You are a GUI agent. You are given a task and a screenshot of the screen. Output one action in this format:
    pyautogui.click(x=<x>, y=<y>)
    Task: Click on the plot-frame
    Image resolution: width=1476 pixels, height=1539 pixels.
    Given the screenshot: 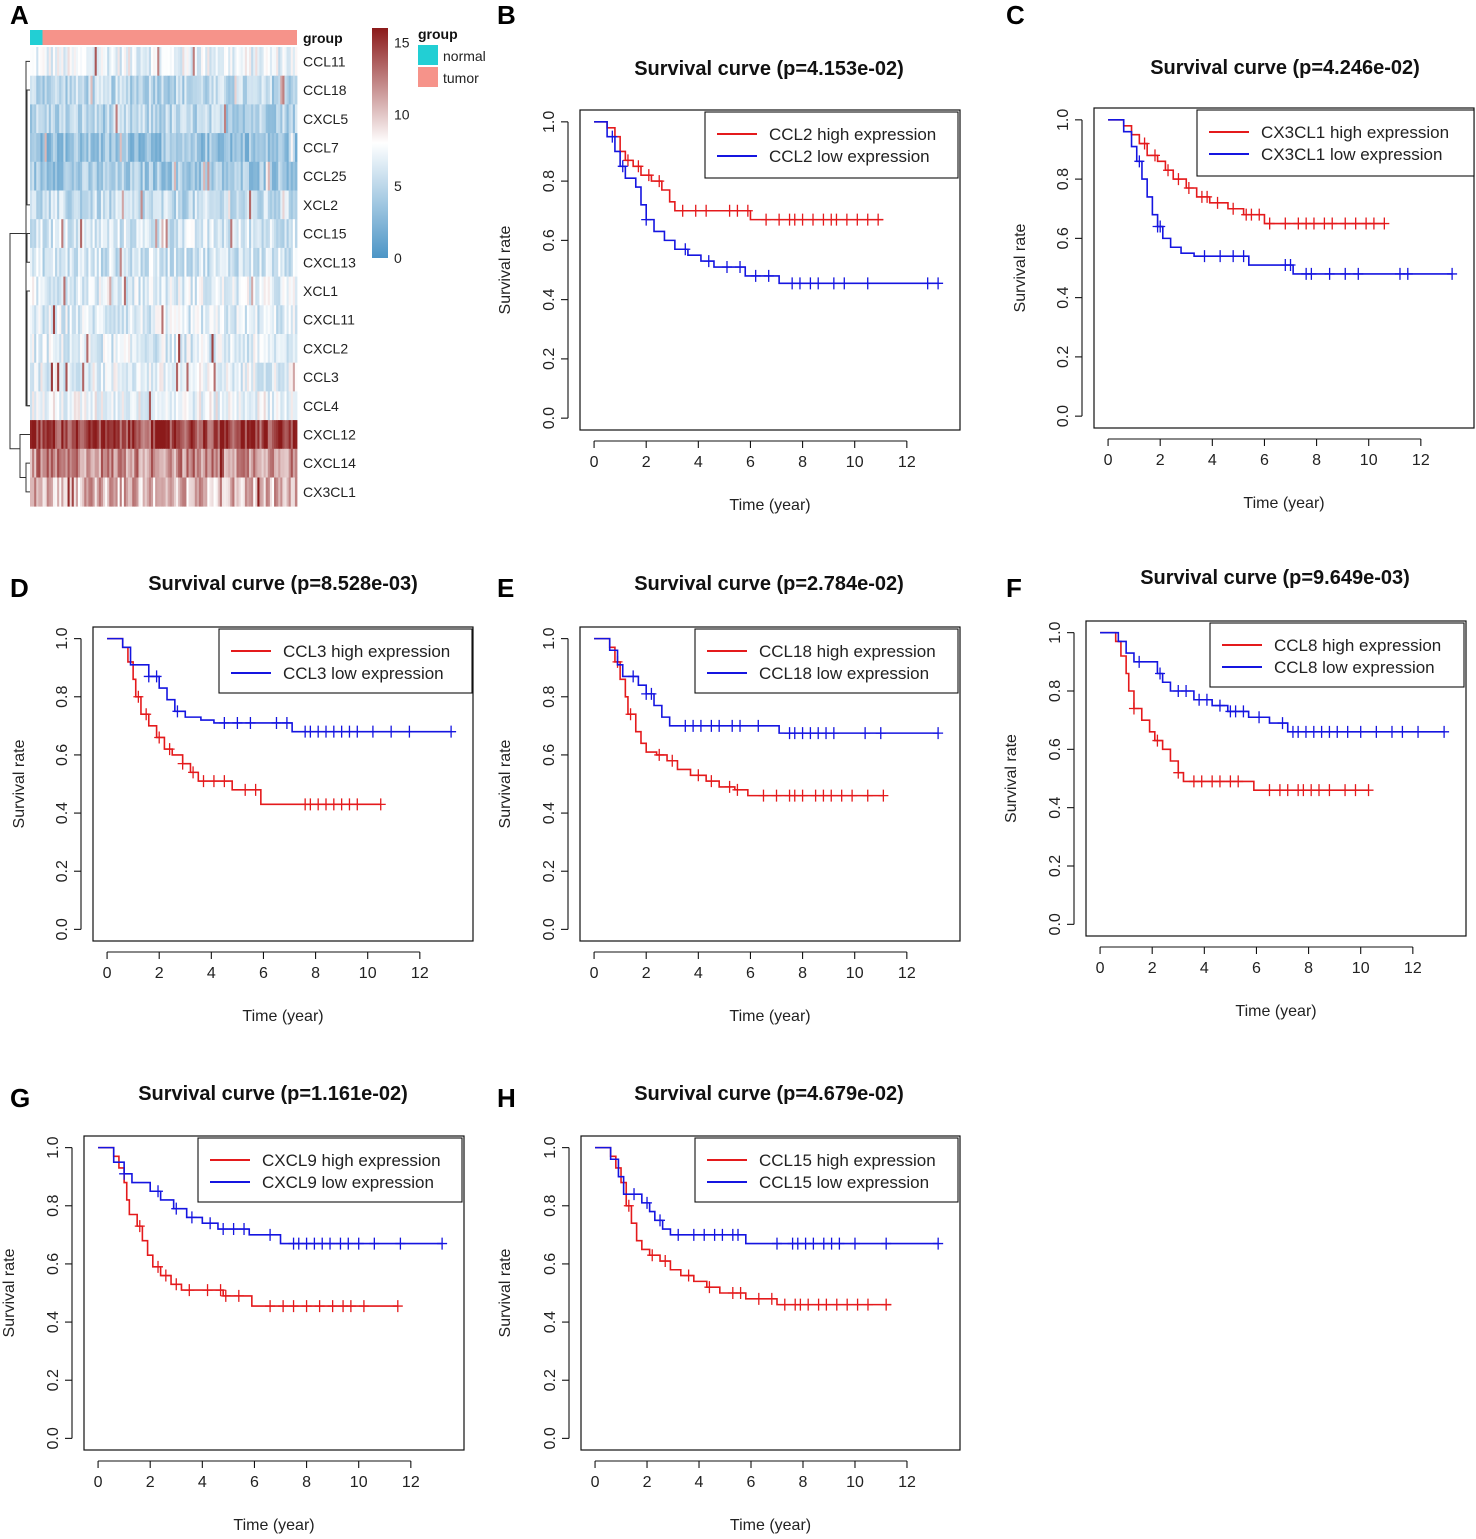 What is the action you would take?
    pyautogui.click(x=1276, y=778)
    